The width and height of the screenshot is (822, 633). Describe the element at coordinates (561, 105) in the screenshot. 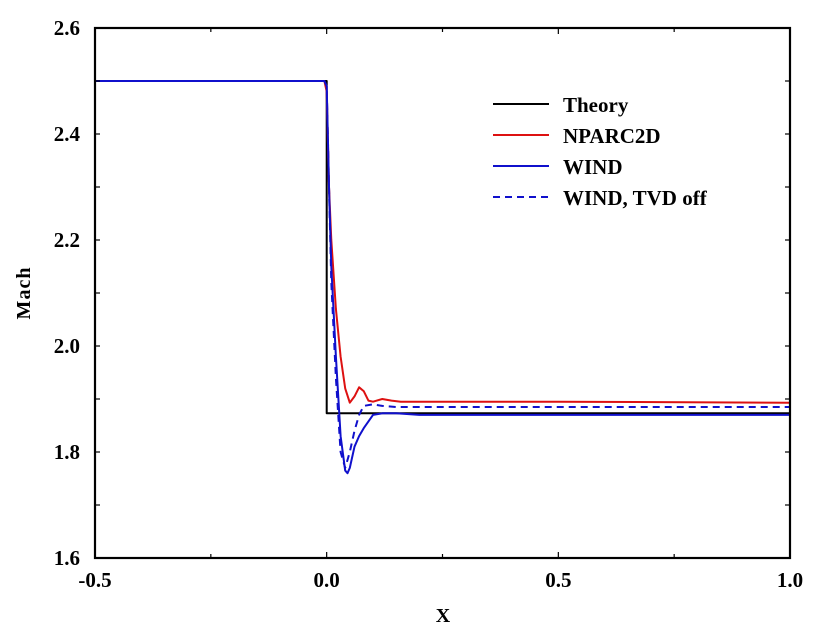

I see `legend-item: Theory` at that location.